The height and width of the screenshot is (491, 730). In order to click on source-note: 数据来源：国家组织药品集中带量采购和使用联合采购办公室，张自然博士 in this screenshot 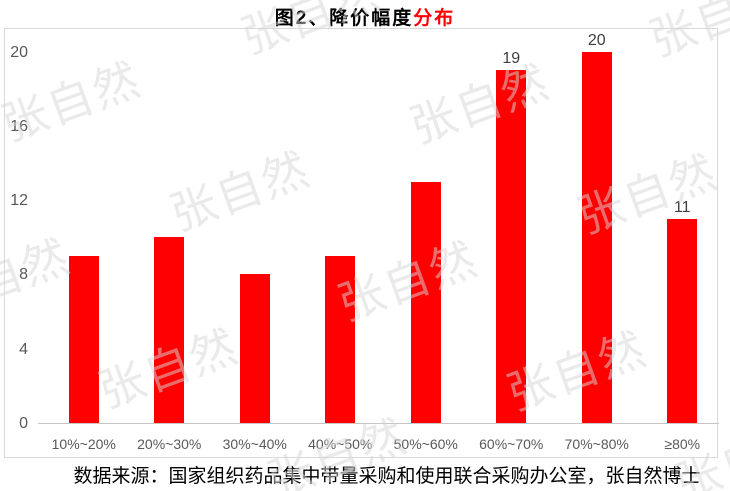, I will do `click(387, 476)`.